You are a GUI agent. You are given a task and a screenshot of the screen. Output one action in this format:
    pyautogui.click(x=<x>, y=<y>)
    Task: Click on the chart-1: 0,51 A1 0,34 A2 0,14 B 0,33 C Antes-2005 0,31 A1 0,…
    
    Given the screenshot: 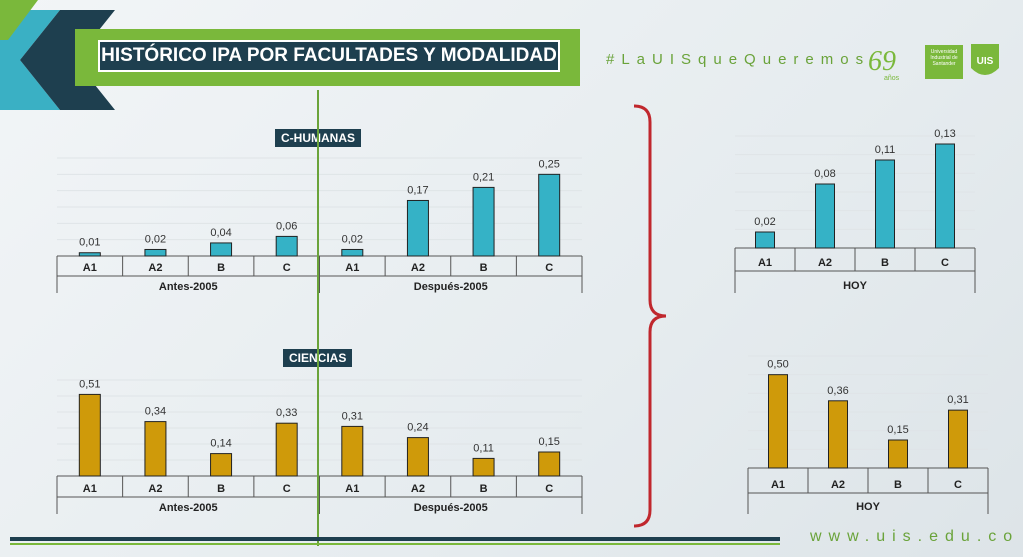 What is the action you would take?
    pyautogui.click(x=319, y=446)
    